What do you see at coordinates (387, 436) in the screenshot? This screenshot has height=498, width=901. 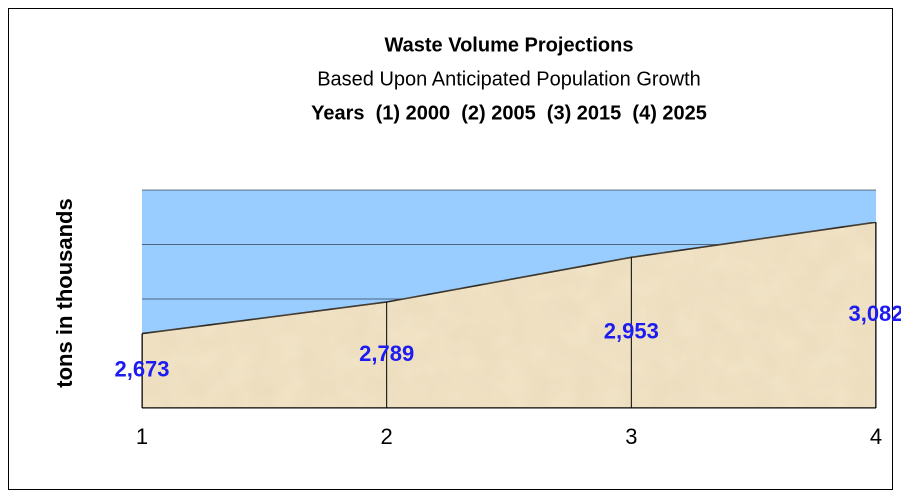 I see `x-tick-label: 2` at bounding box center [387, 436].